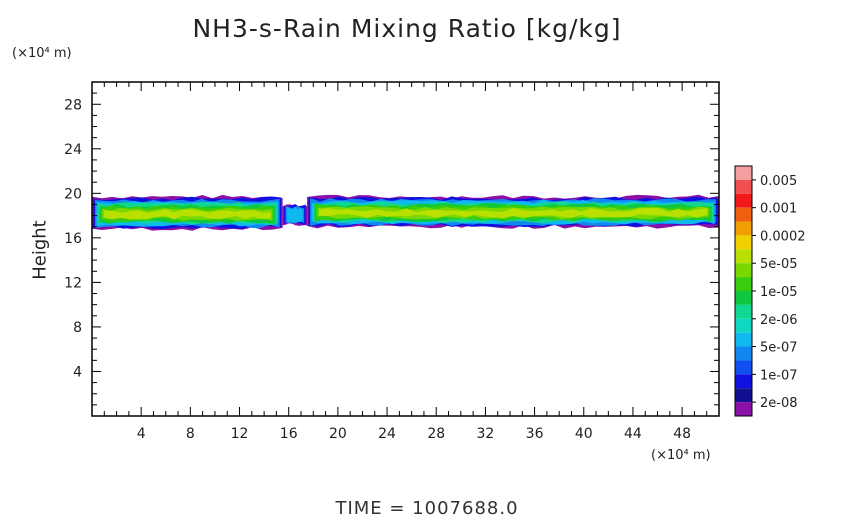  I want to click on x-tick-label: 28, so click(436, 434).